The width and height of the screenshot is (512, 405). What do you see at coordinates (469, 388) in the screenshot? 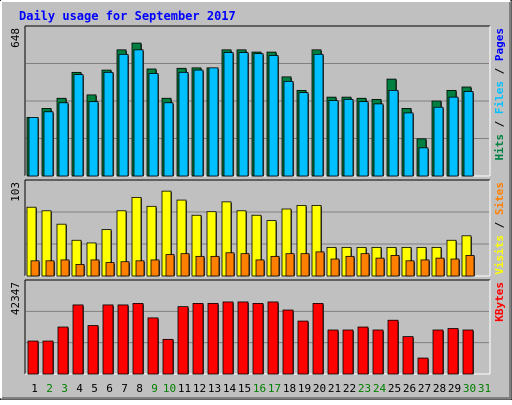
I see `x-tick-label: 30` at bounding box center [469, 388].